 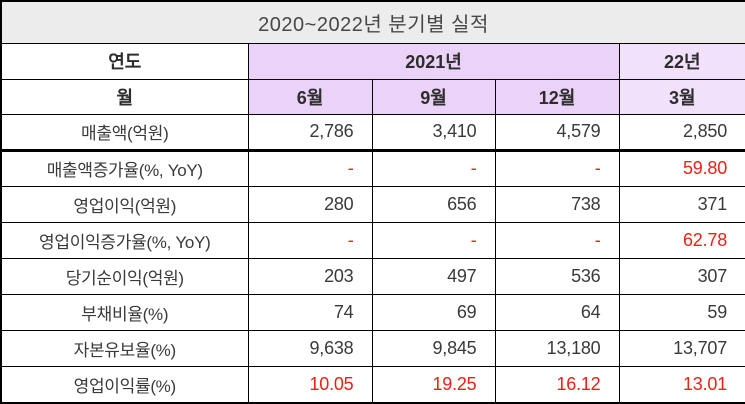 I want to click on row-label: 부채비율(%), so click(x=124, y=313).